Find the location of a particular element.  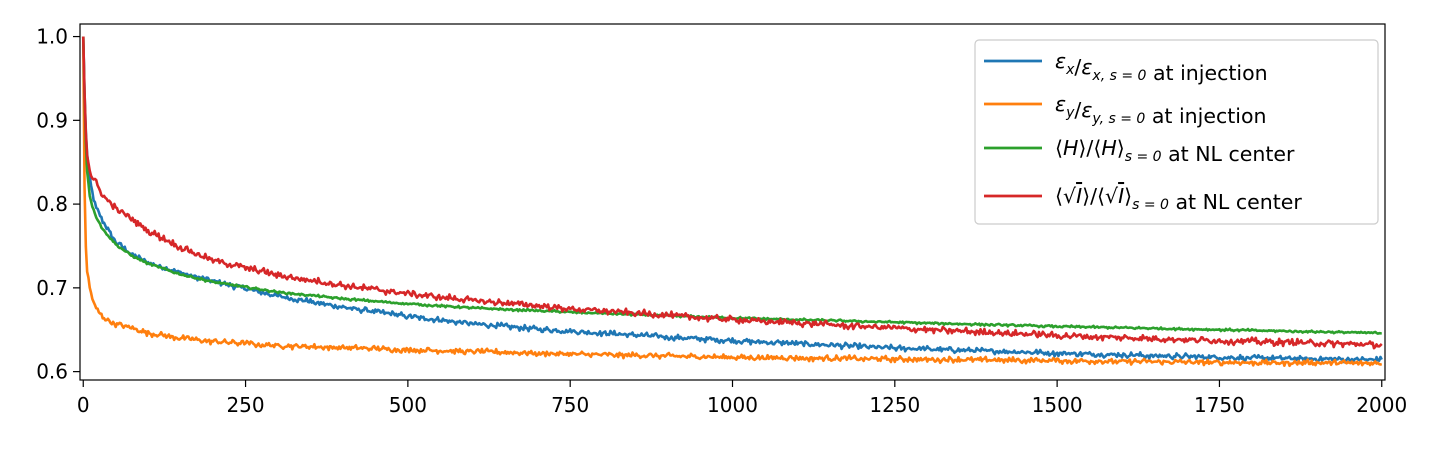

legend-label-4: ⟨√I⟩/⟨√I⟩s = 0 at NL center is located at coordinates (1178, 199).